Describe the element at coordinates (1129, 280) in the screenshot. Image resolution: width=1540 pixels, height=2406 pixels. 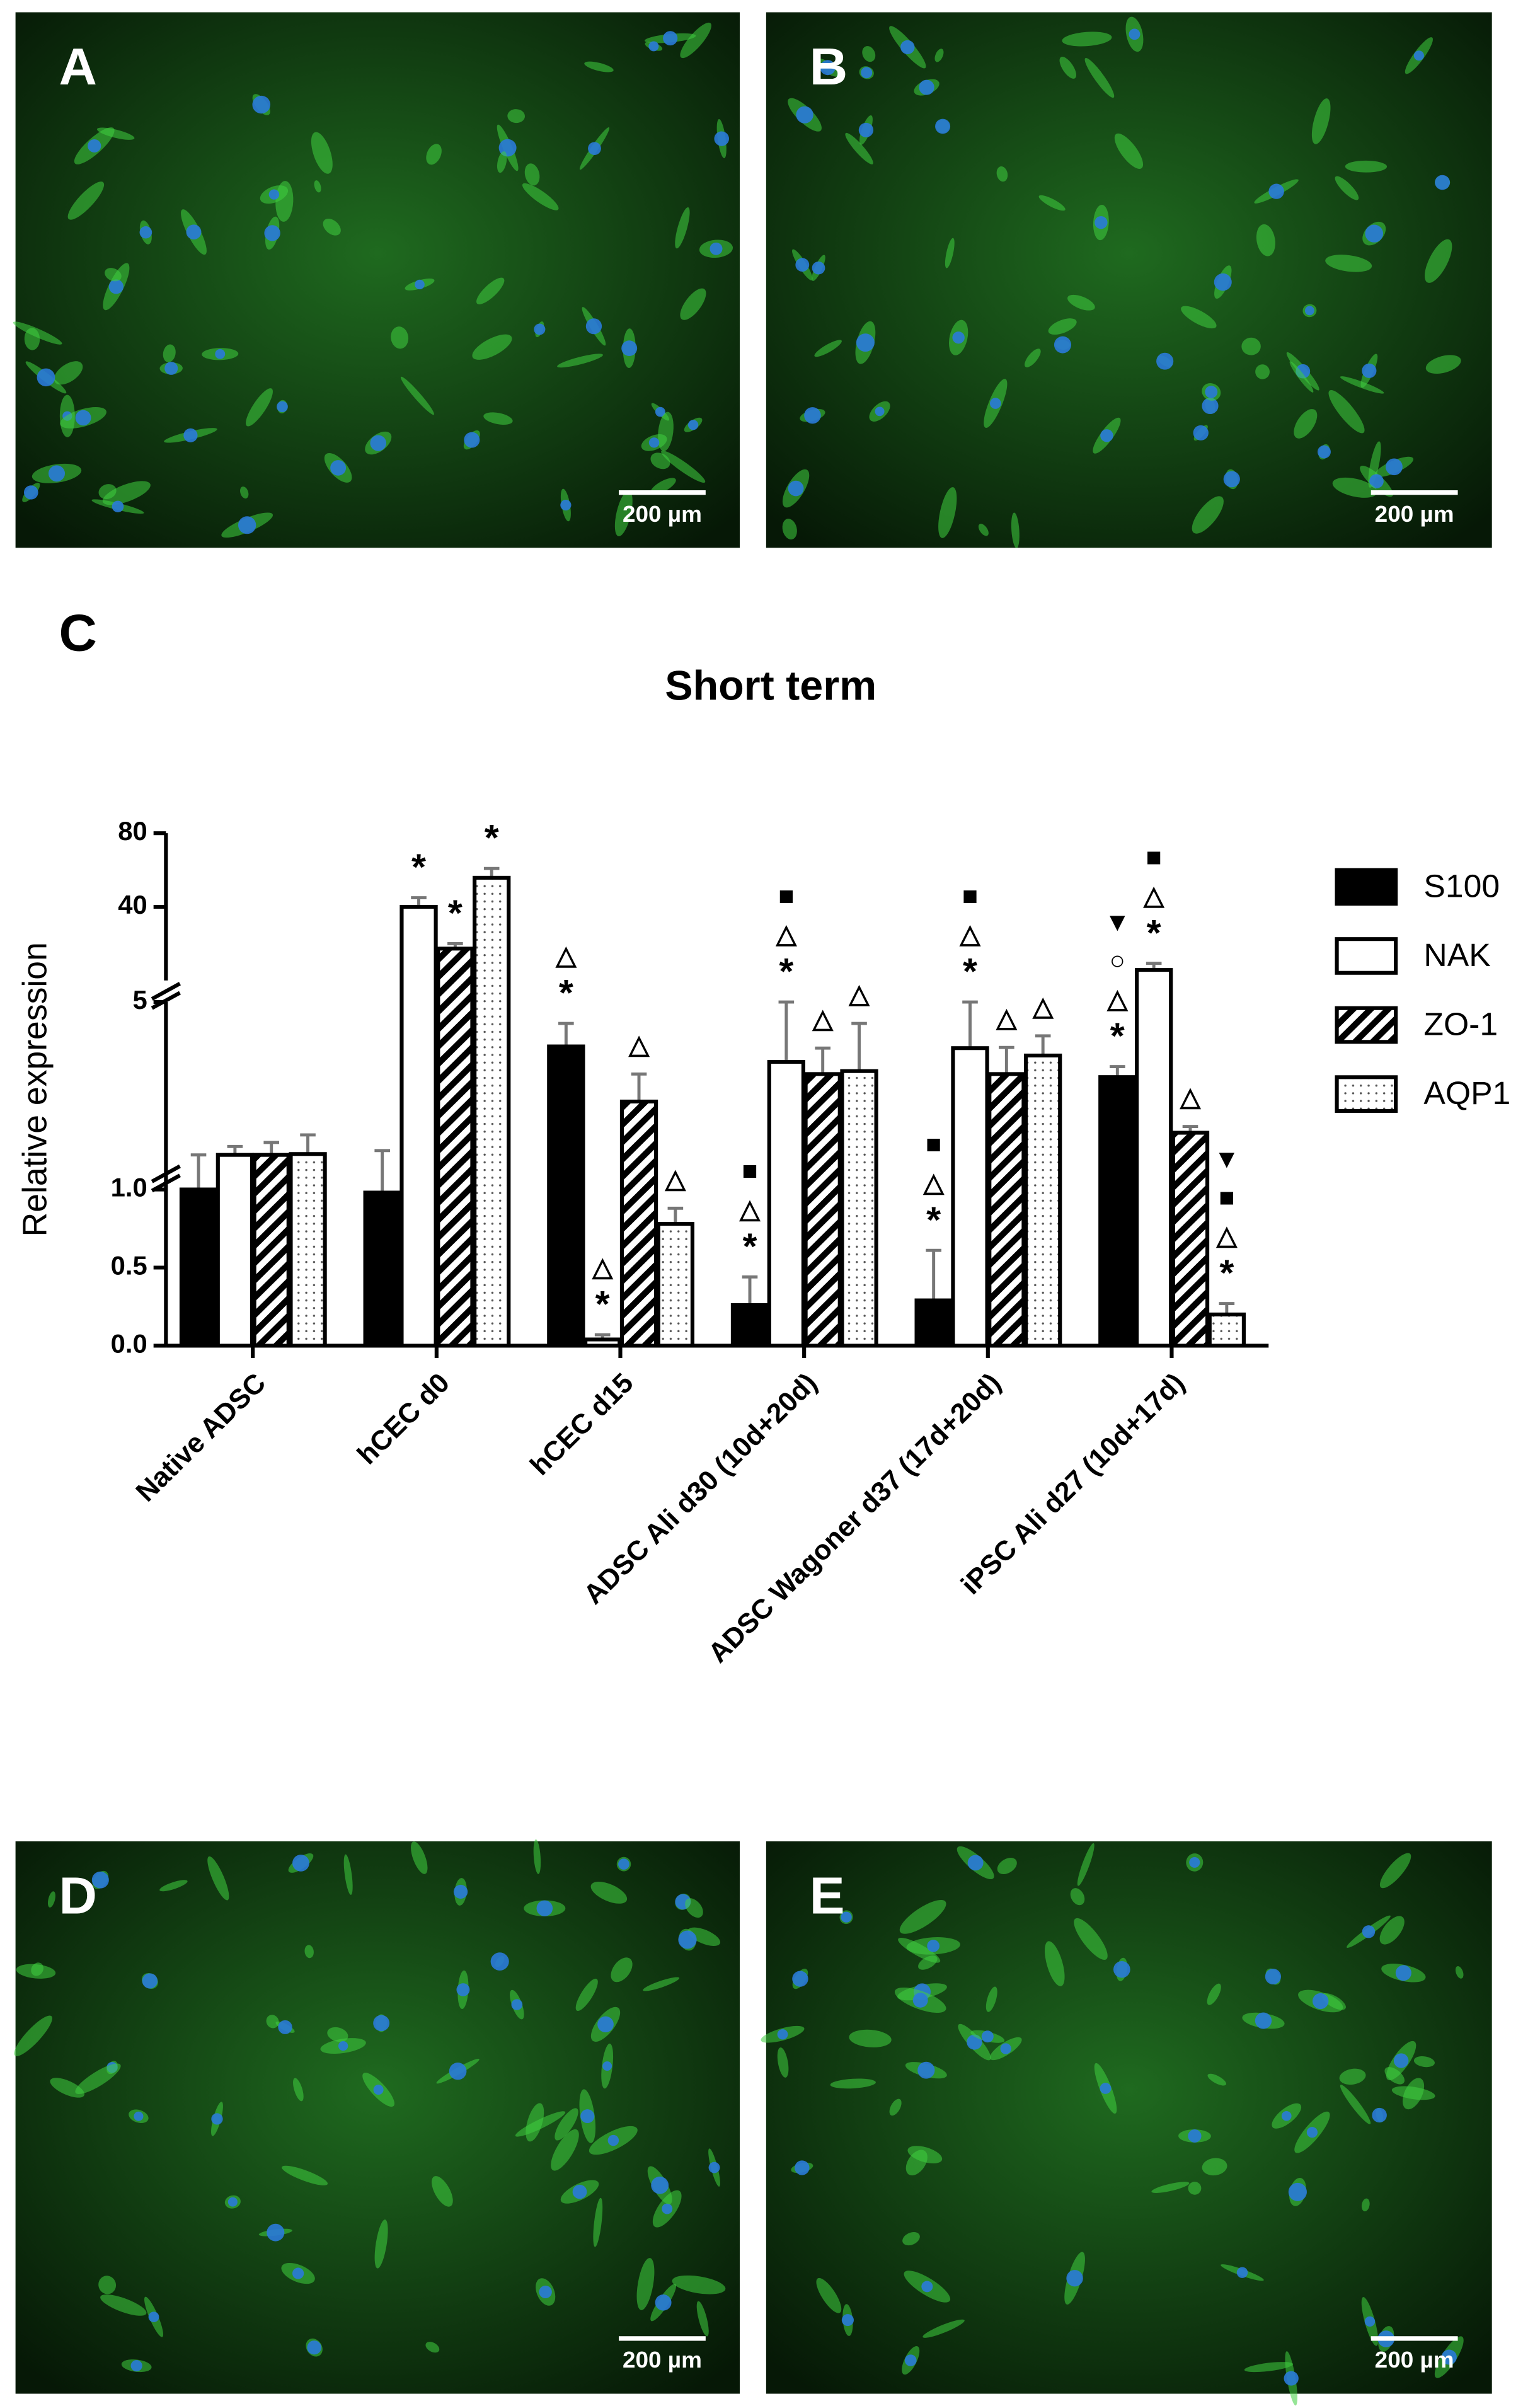
I see `micrograph` at that location.